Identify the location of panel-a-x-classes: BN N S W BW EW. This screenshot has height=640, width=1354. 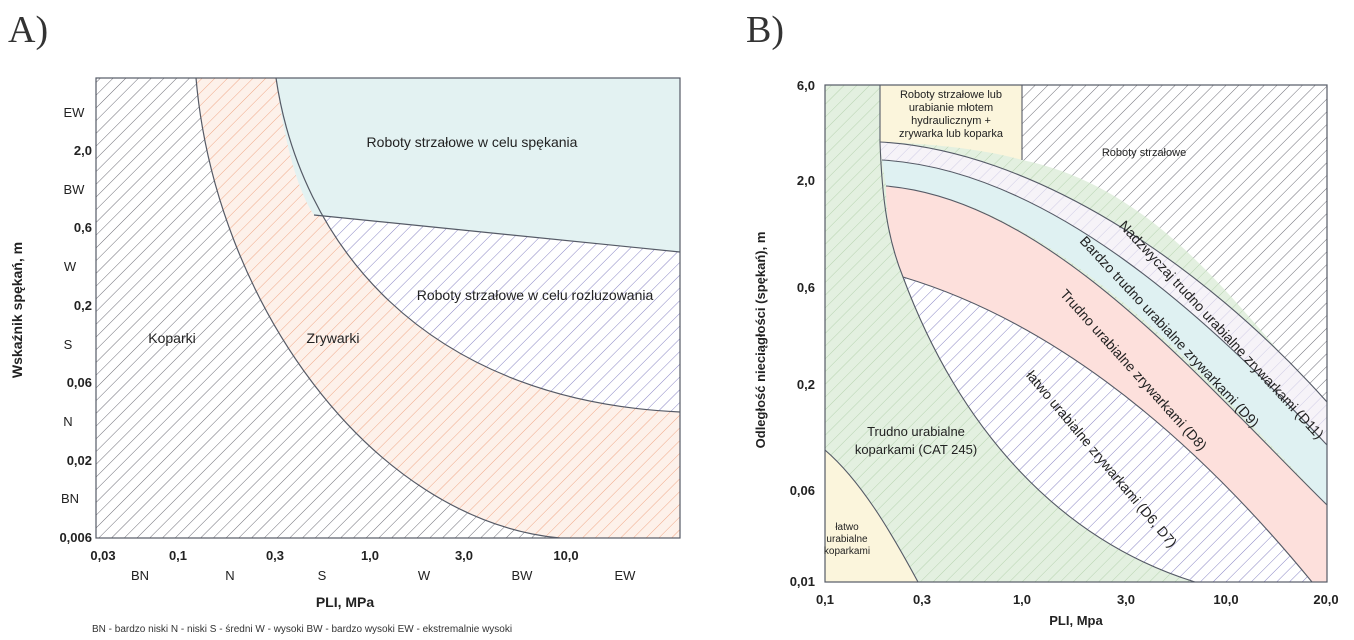
(383, 575).